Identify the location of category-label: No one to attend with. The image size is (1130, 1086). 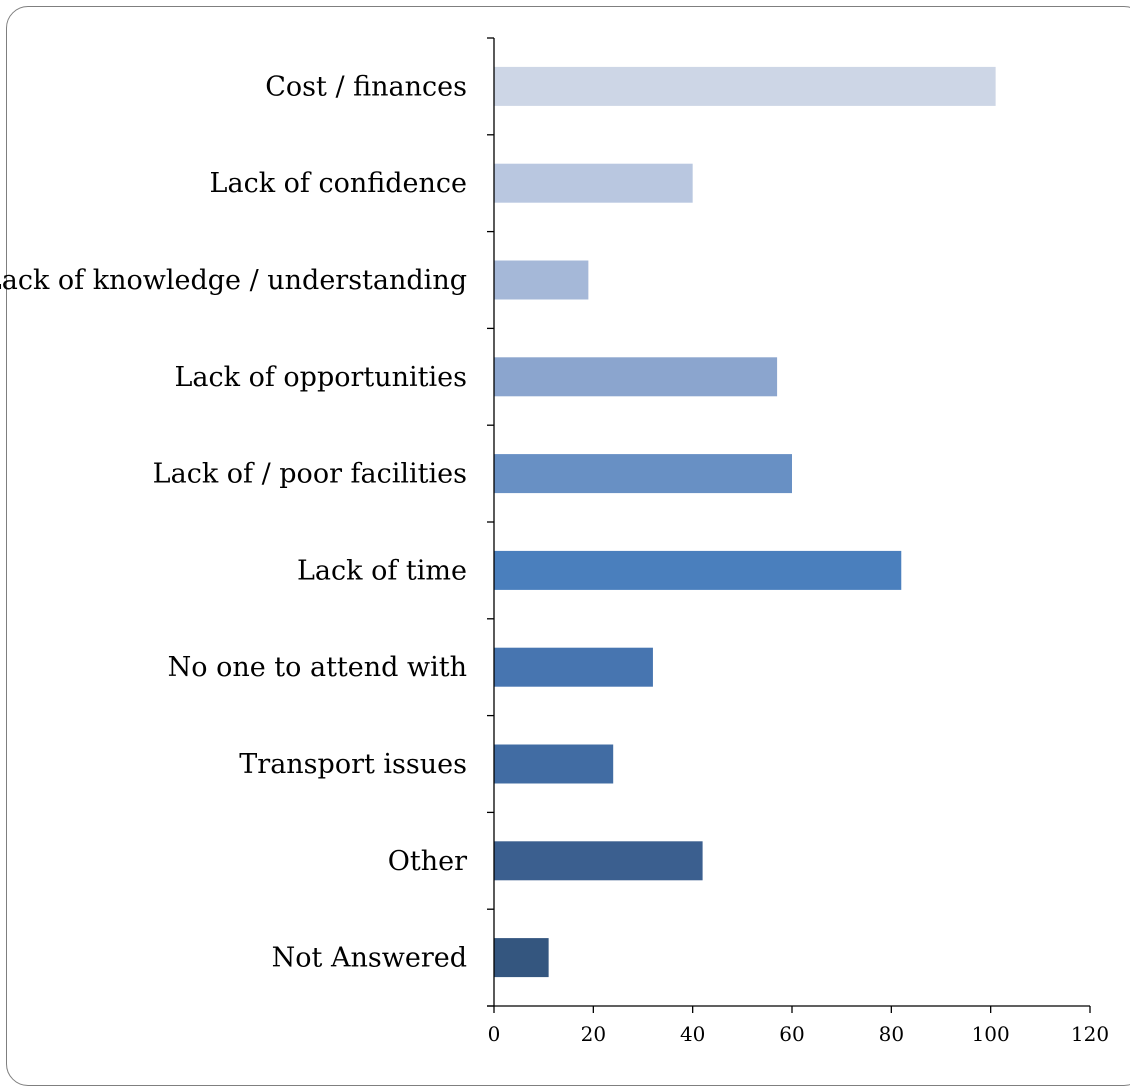
(317, 667).